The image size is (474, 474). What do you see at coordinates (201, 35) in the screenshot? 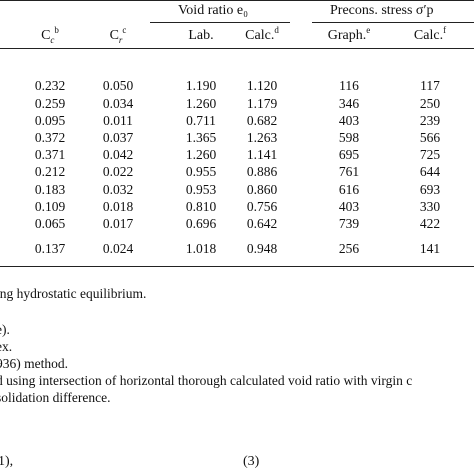
I see `column-header: Lab.` at bounding box center [201, 35].